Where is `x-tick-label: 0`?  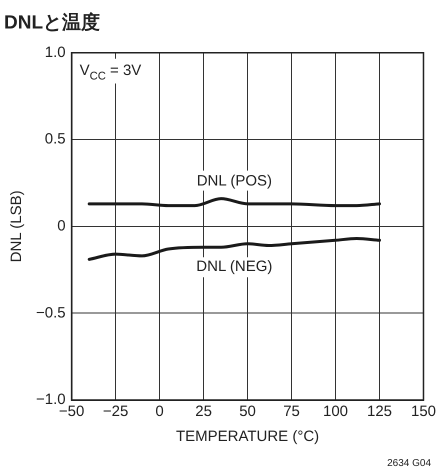 x-tick-label: 0 is located at coordinates (159, 411).